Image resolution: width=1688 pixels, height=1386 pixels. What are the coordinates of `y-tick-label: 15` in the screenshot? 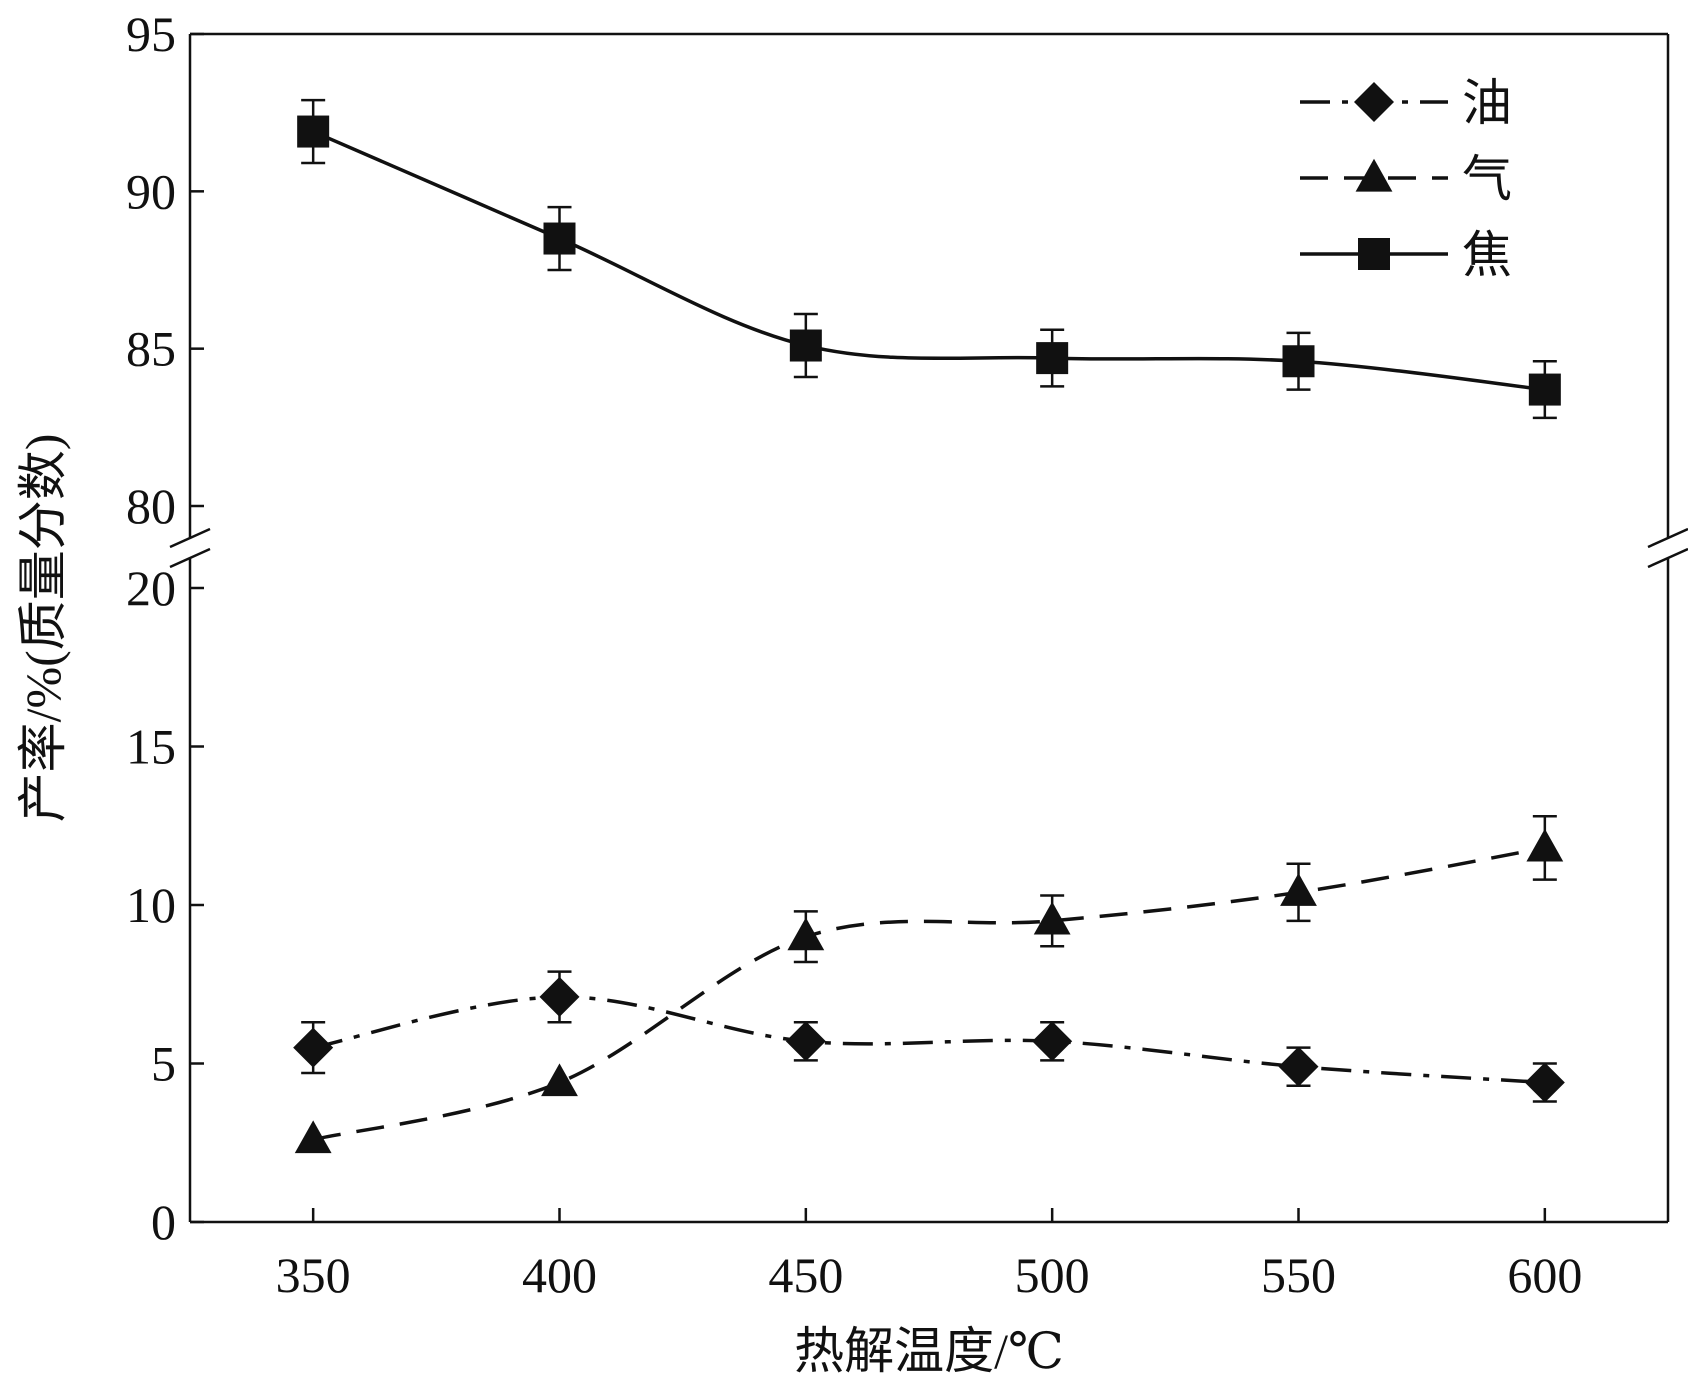 It's located at (151, 747).